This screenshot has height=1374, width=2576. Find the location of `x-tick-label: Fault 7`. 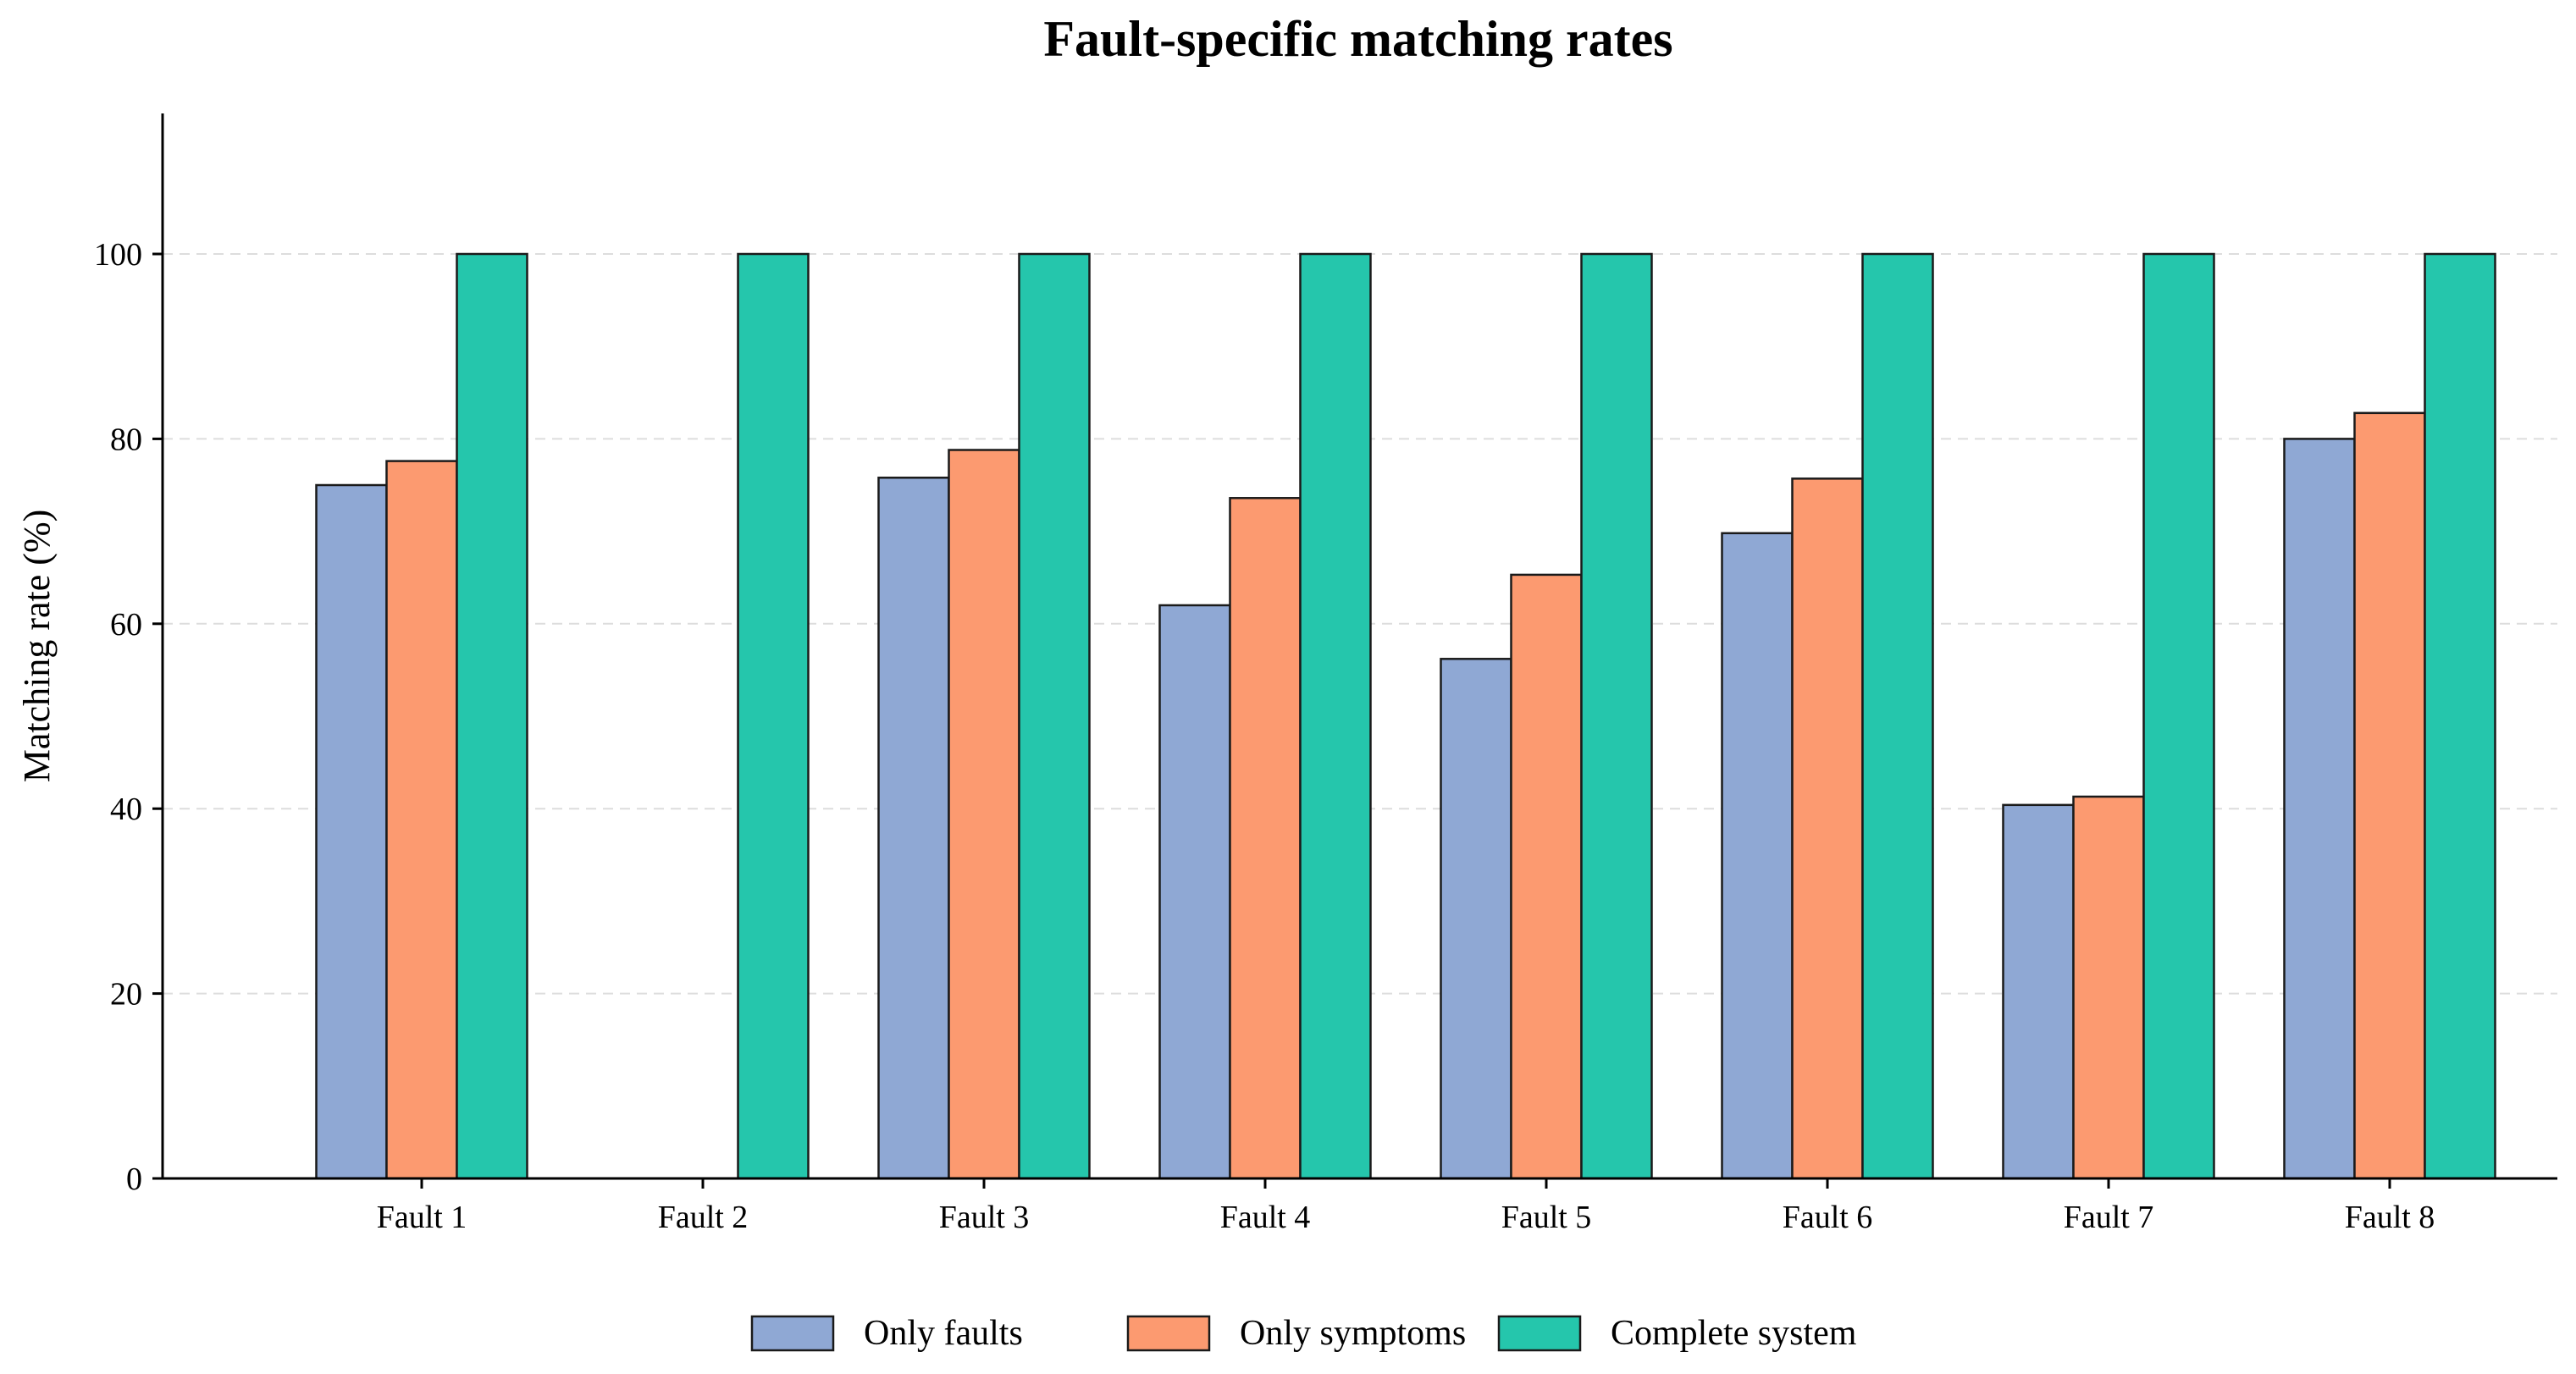

x-tick-label: Fault 7 is located at coordinates (2109, 1217).